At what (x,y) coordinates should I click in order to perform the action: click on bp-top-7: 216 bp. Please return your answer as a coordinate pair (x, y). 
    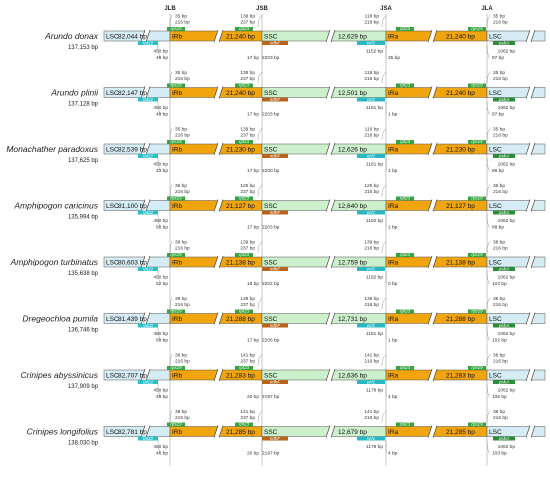
    Looking at the image, I should click on (500, 136).